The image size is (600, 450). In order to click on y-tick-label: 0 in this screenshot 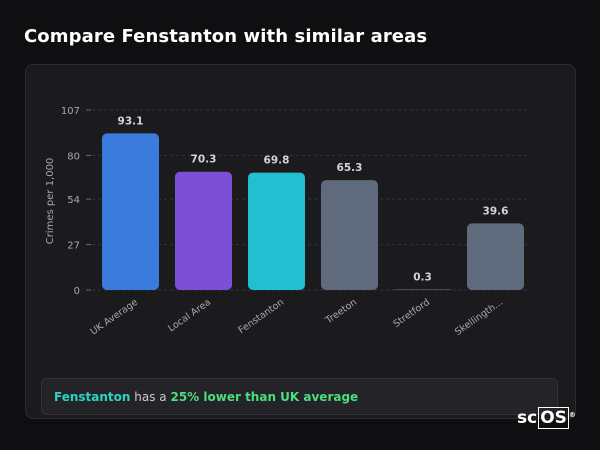, I will do `click(77, 291)`.